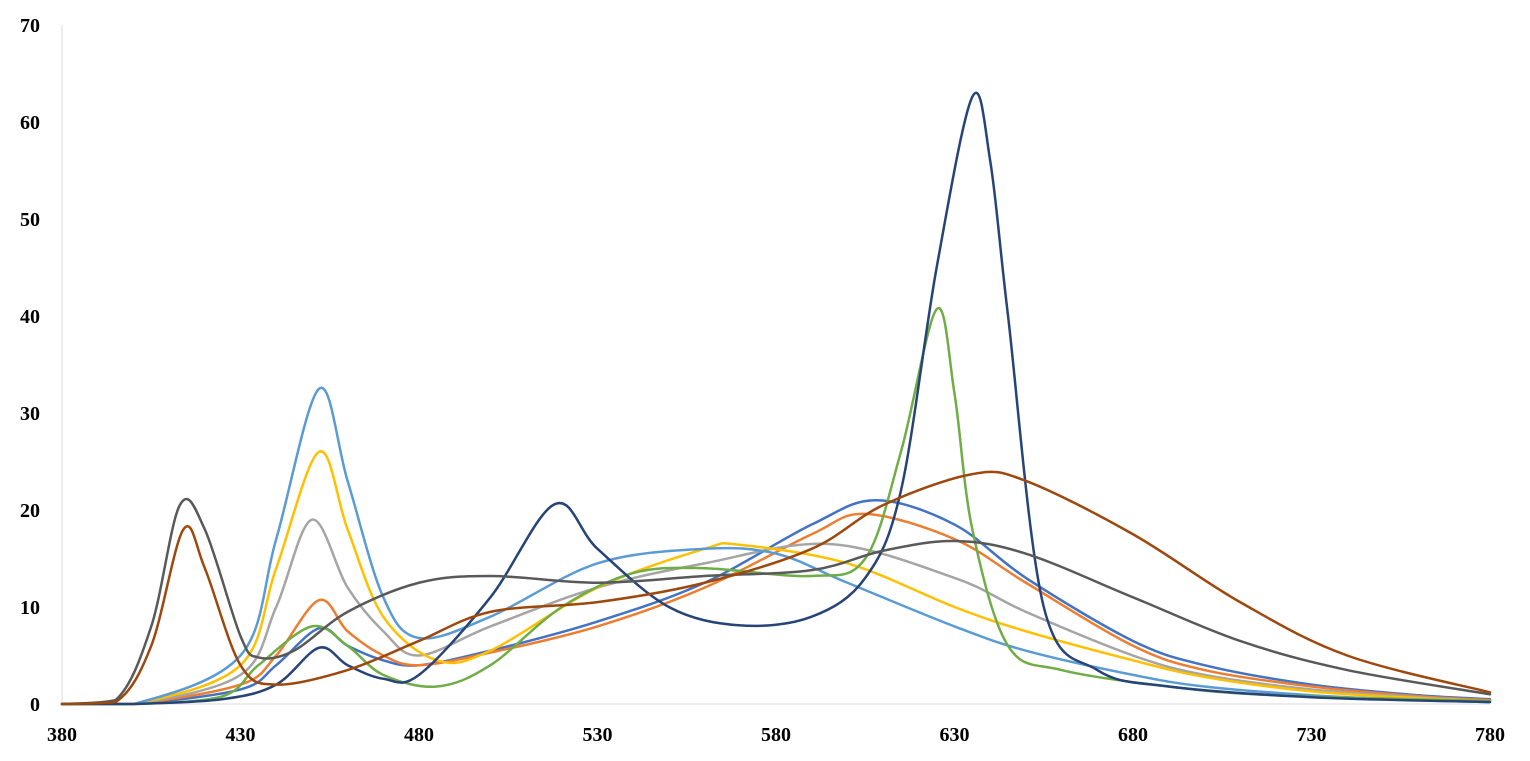 This screenshot has width=1530, height=761. What do you see at coordinates (1490, 735) in the screenshot?
I see `x-tick-label: 780` at bounding box center [1490, 735].